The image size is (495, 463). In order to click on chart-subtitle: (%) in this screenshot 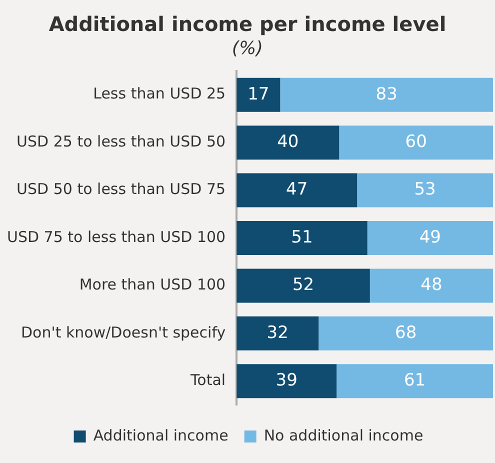, I will do `click(247, 48)`.